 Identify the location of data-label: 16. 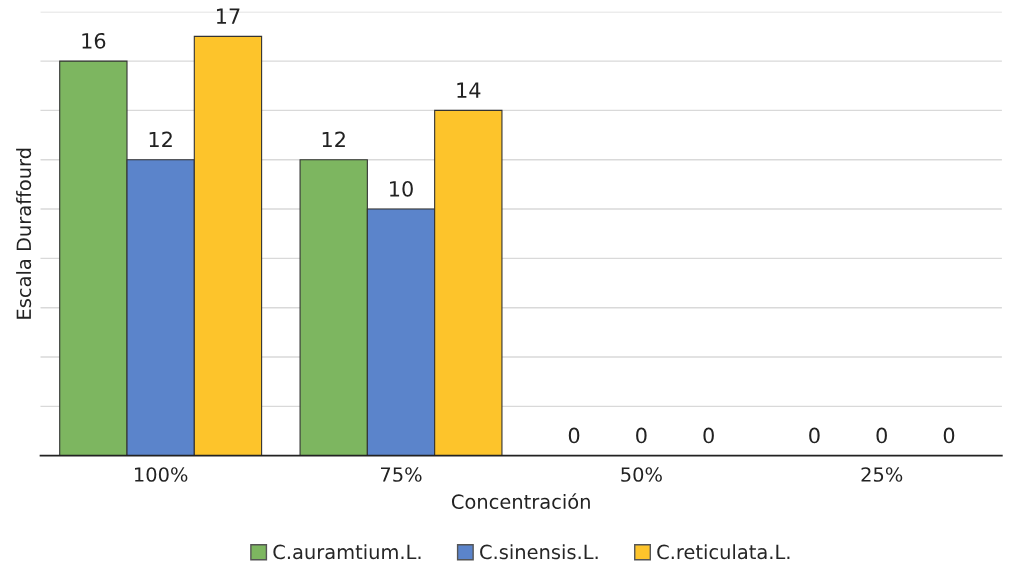
(94, 40).